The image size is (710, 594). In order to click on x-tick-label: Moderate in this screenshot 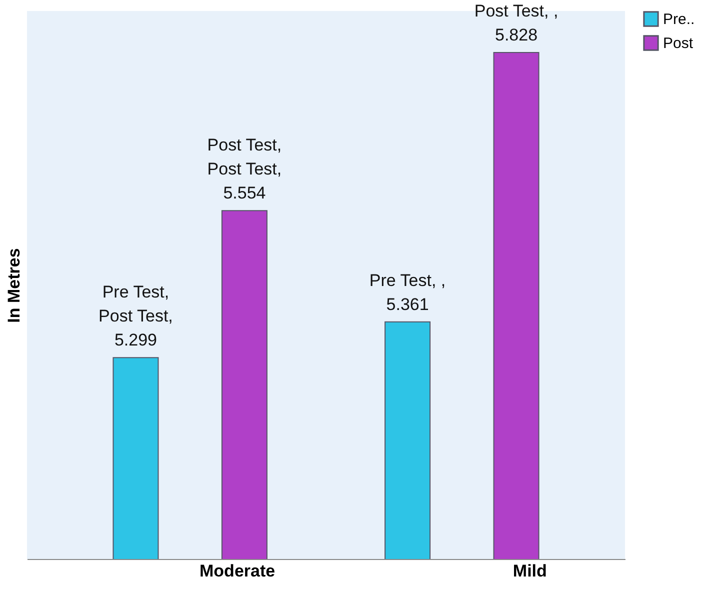, I will do `click(238, 571)`.